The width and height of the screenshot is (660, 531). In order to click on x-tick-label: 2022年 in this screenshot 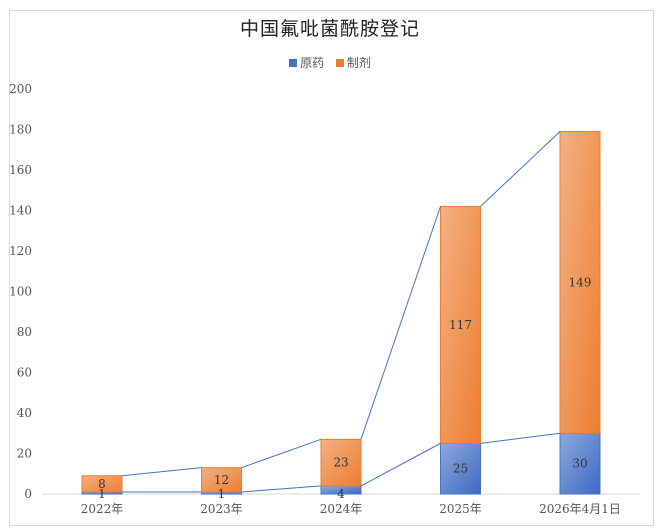, I will do `click(102, 509)`.